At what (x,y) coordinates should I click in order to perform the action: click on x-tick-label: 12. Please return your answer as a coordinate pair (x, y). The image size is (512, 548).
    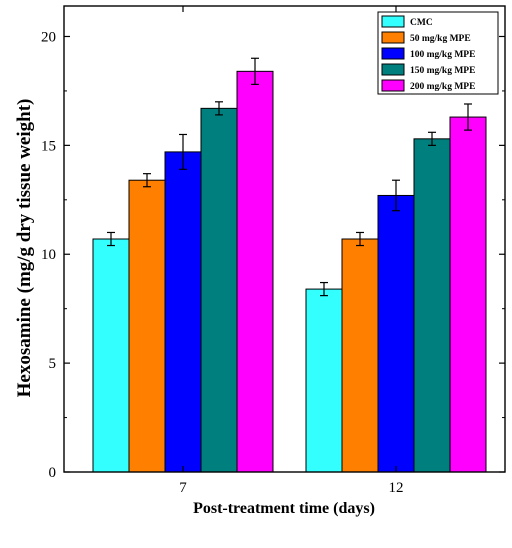
    Looking at the image, I should click on (396, 488).